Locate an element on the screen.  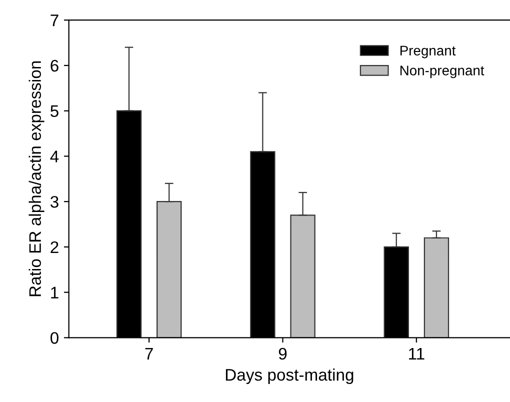
x-tick-label: 11 is located at coordinates (416, 354).